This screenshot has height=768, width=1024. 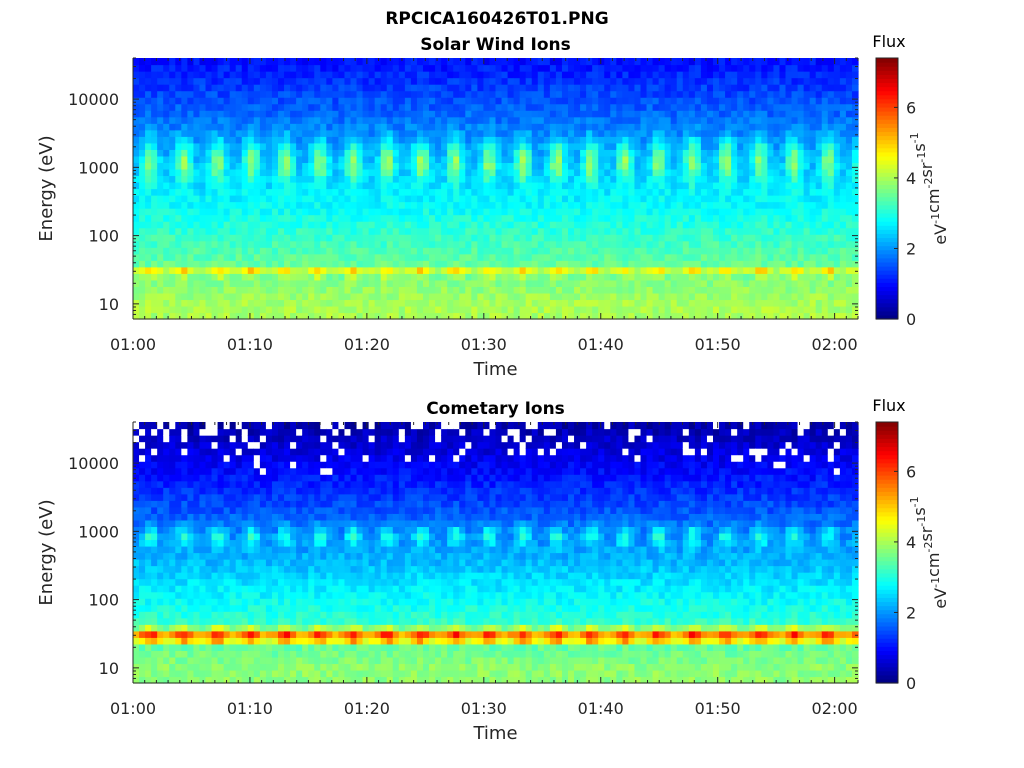 What do you see at coordinates (495, 409) in the screenshot?
I see `subplot-title: Cometary Ions` at bounding box center [495, 409].